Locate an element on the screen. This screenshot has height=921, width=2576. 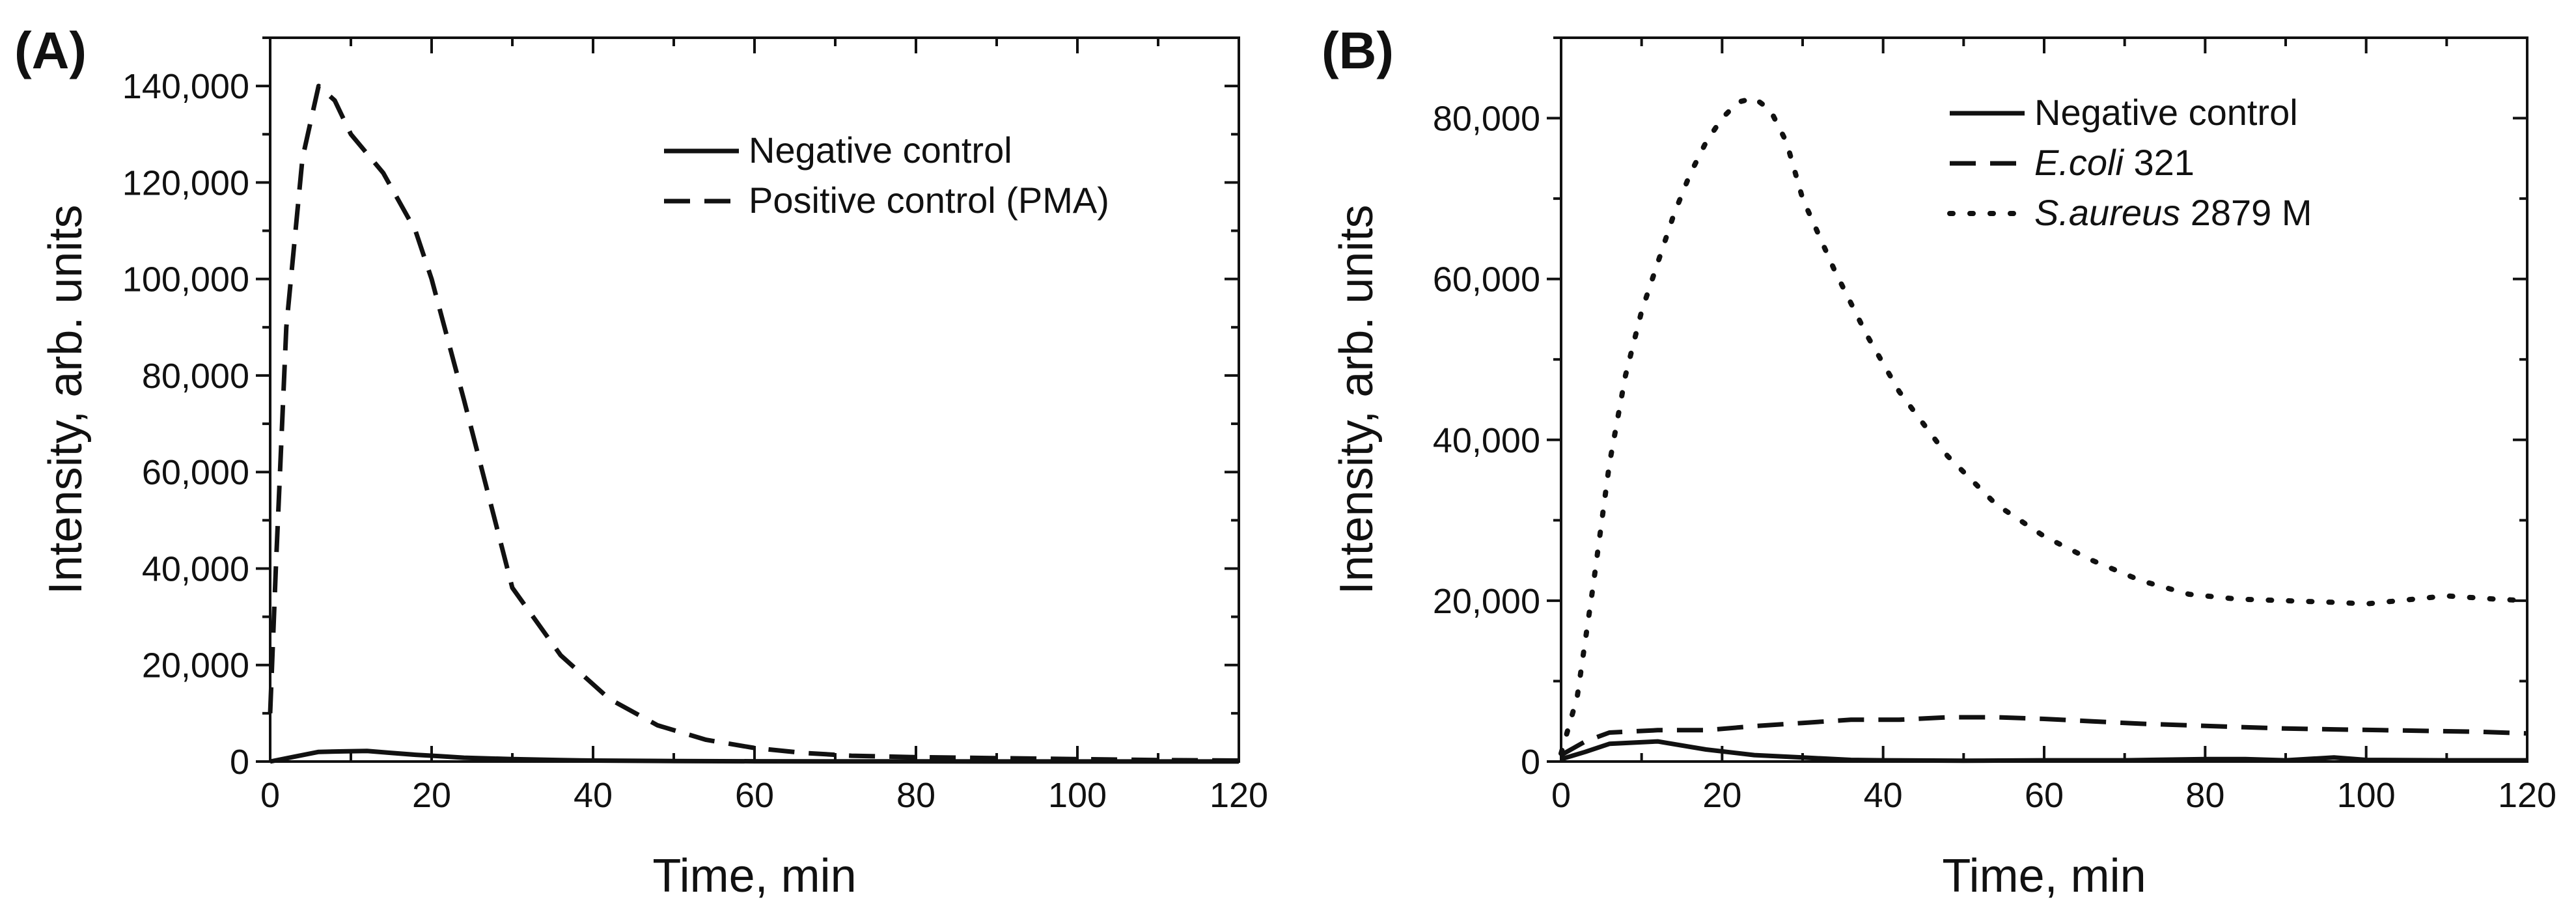
panel-b-y-tick-label: 0 is located at coordinates (1530, 762).